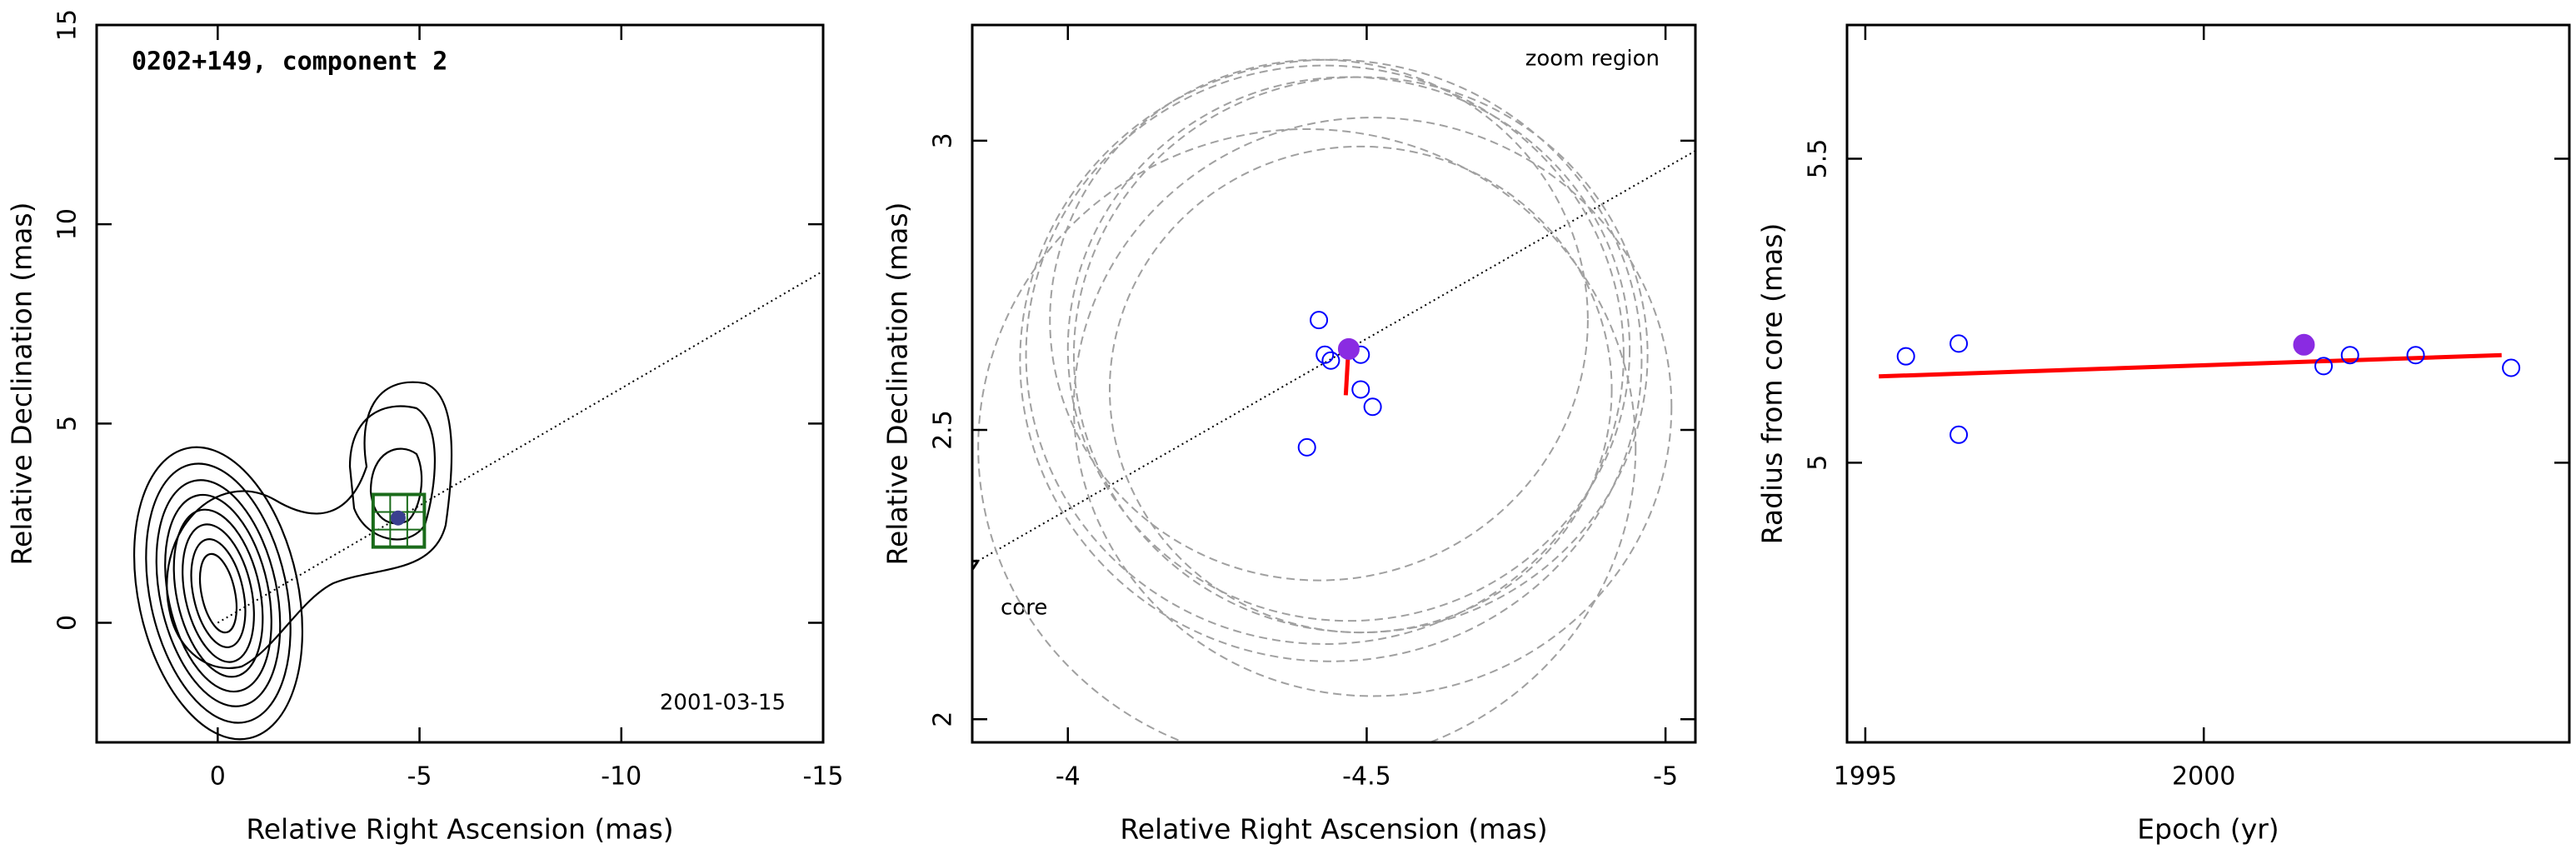 The width and height of the screenshot is (2576, 854). Describe the element at coordinates (289, 62) in the screenshot. I see `panel-title: 0202+149, component 2` at that location.